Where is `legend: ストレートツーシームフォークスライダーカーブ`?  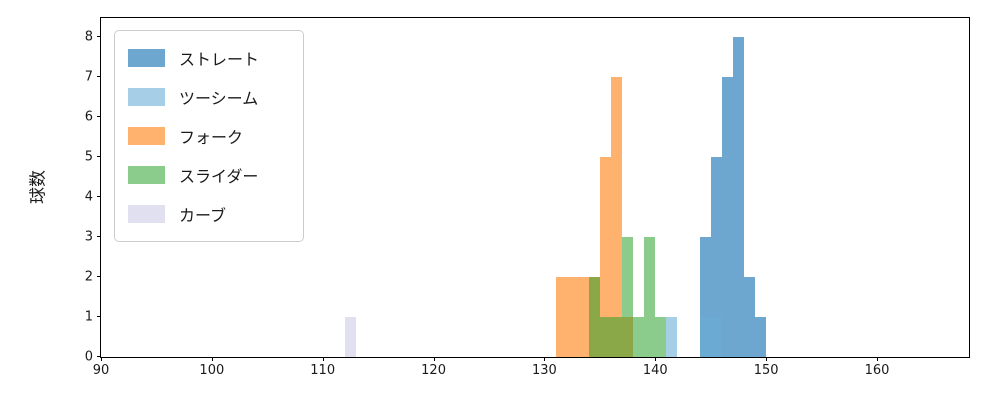 legend: ストレートツーシームフォークスライダーカーブ is located at coordinates (209, 136).